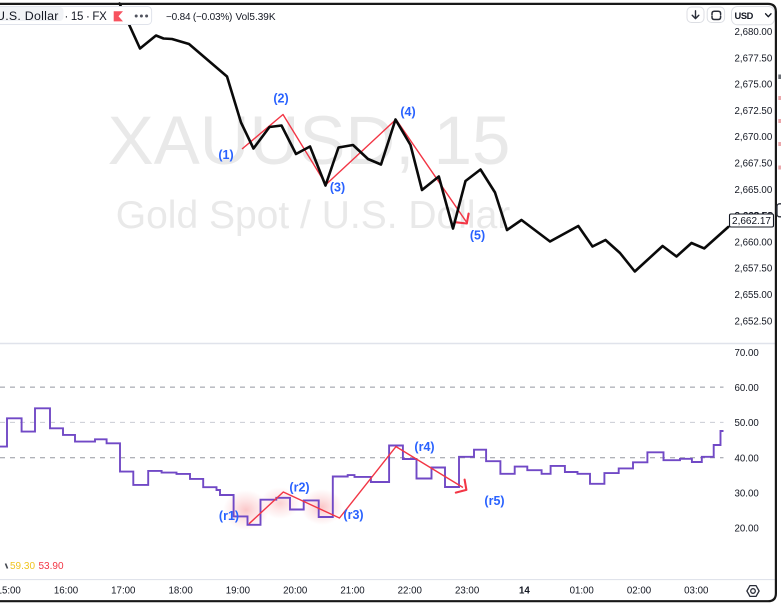  I want to click on svg-text: 40.00, so click(747, 458).